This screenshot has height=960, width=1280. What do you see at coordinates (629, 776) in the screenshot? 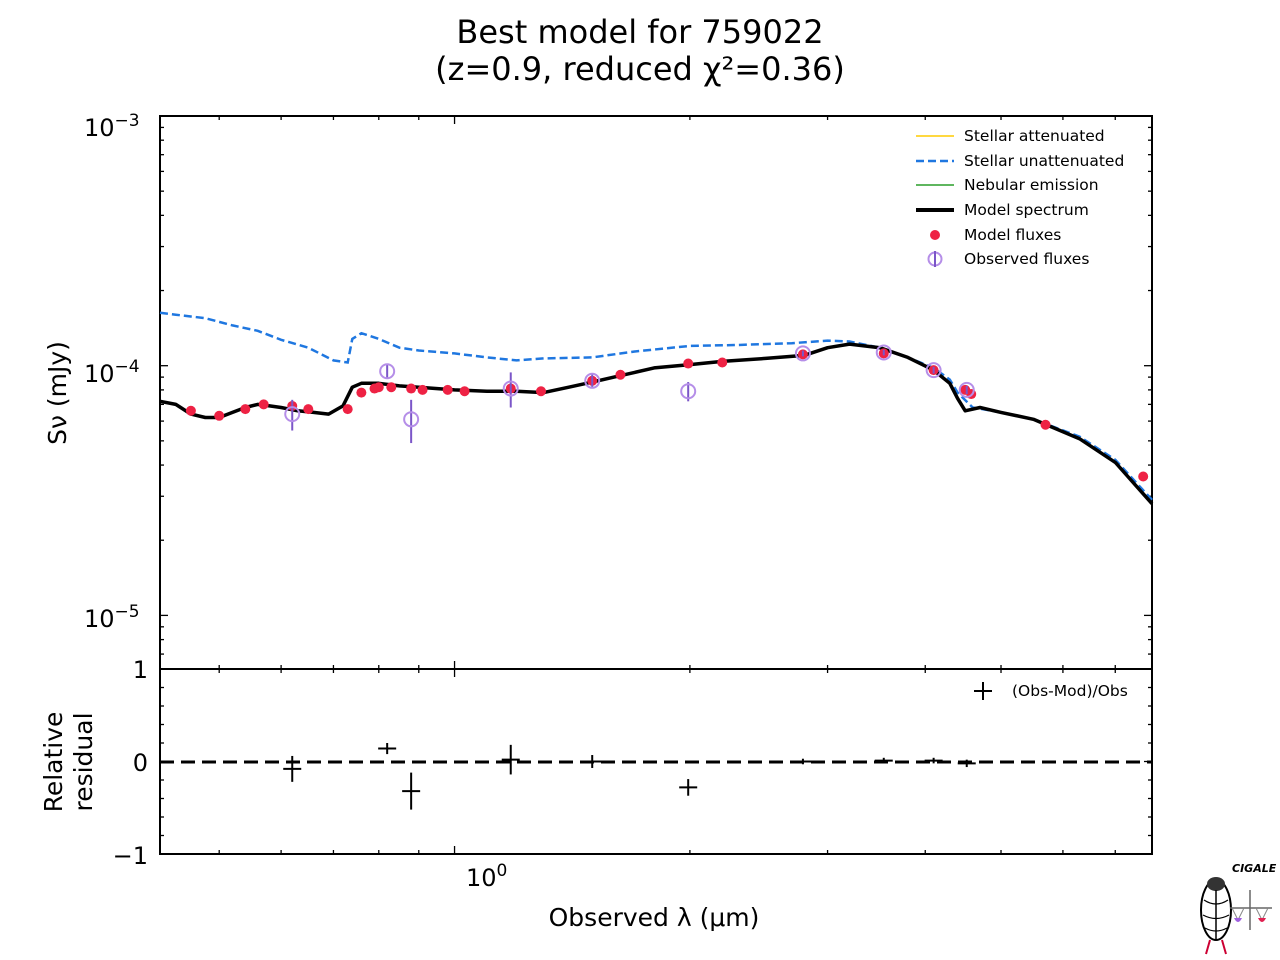
I see `residual-points` at bounding box center [629, 776].